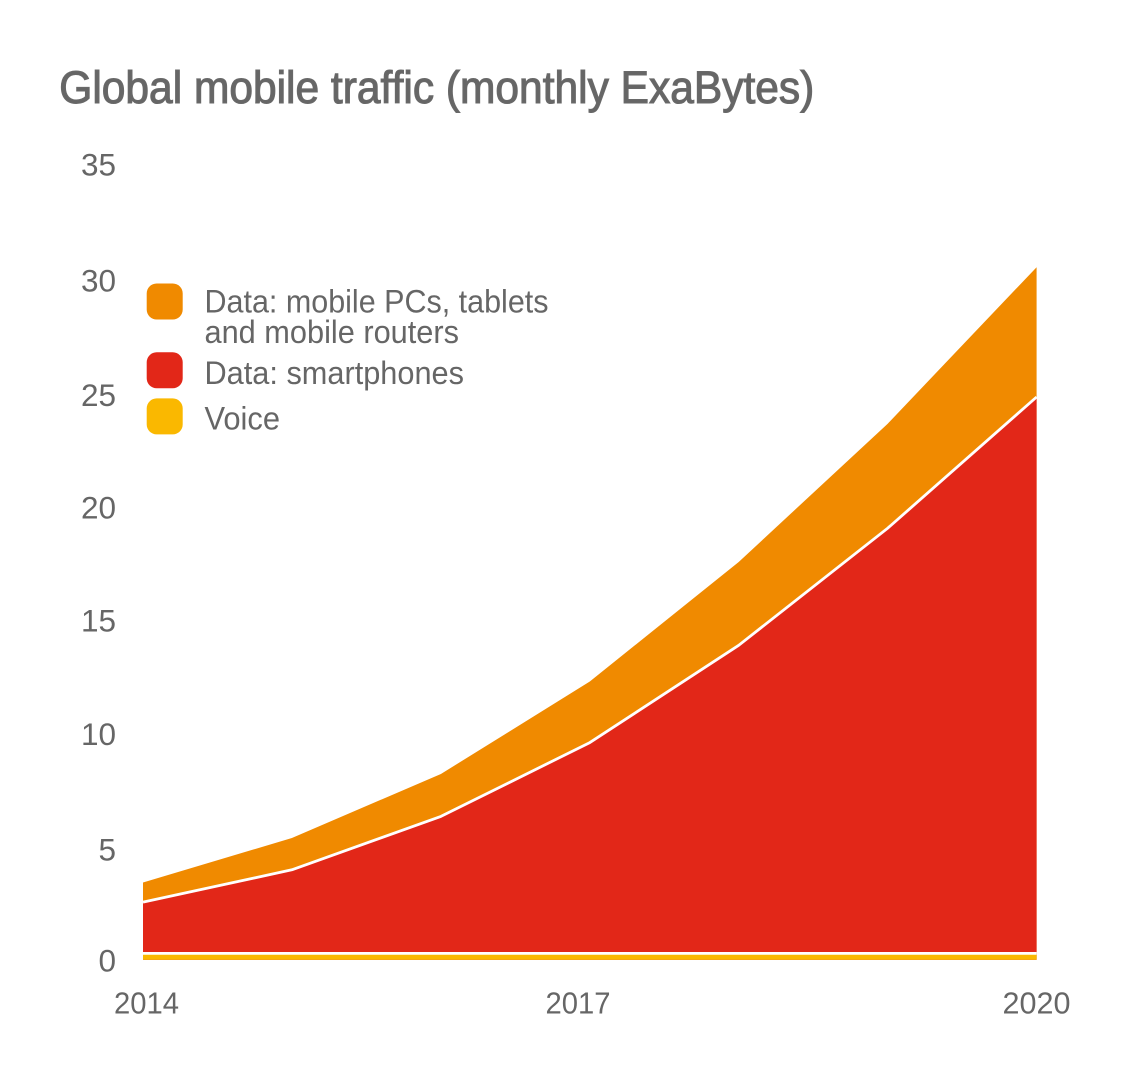  I want to click on svg-text:Global mobile traffic (monthly: Global mobile traffic (monthly ExaBytes), so click(436, 87).